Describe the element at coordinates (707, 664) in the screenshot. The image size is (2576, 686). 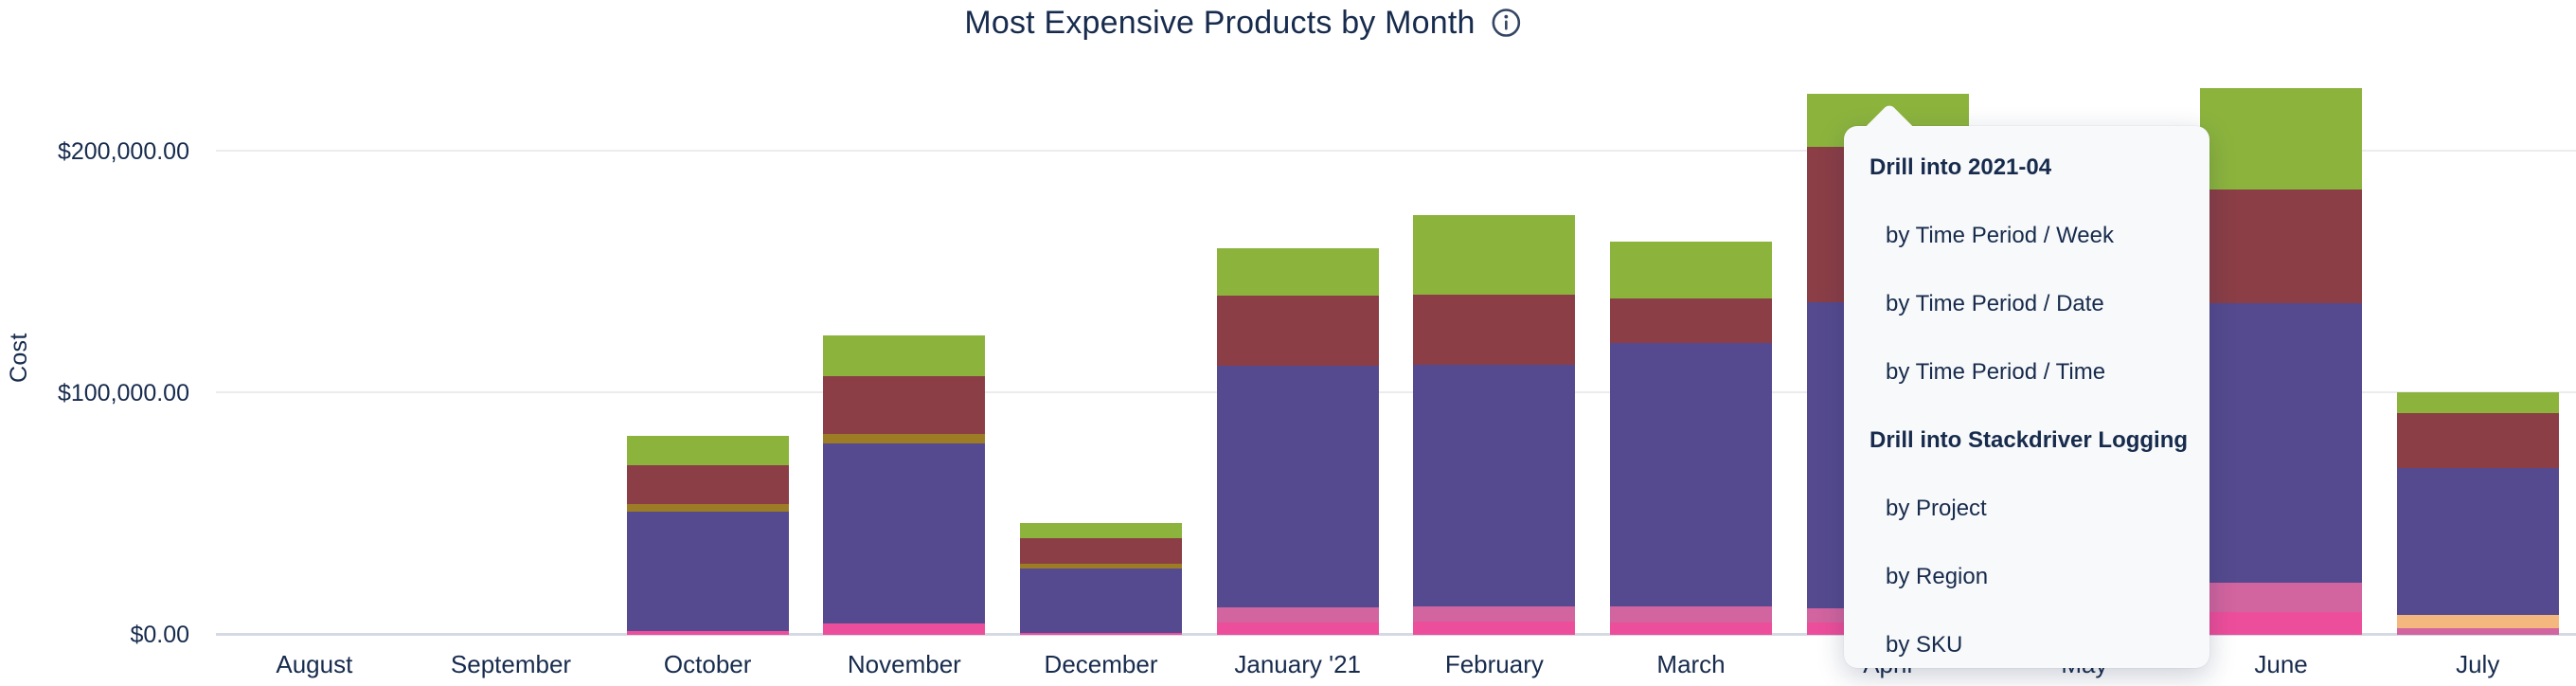
I see `x-label-october: October` at that location.